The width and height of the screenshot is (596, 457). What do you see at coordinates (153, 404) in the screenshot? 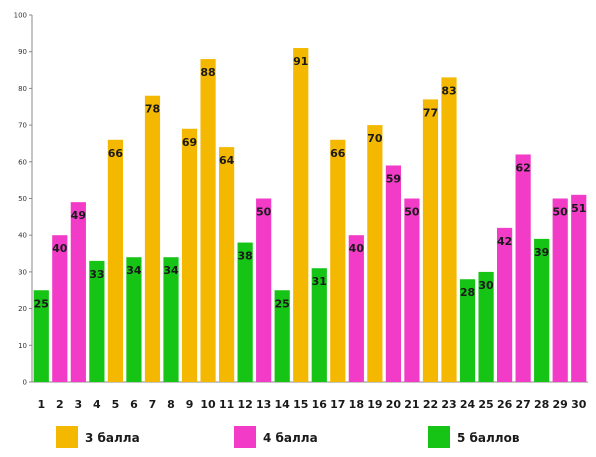
I see `x-tick-label: 7` at bounding box center [153, 404].